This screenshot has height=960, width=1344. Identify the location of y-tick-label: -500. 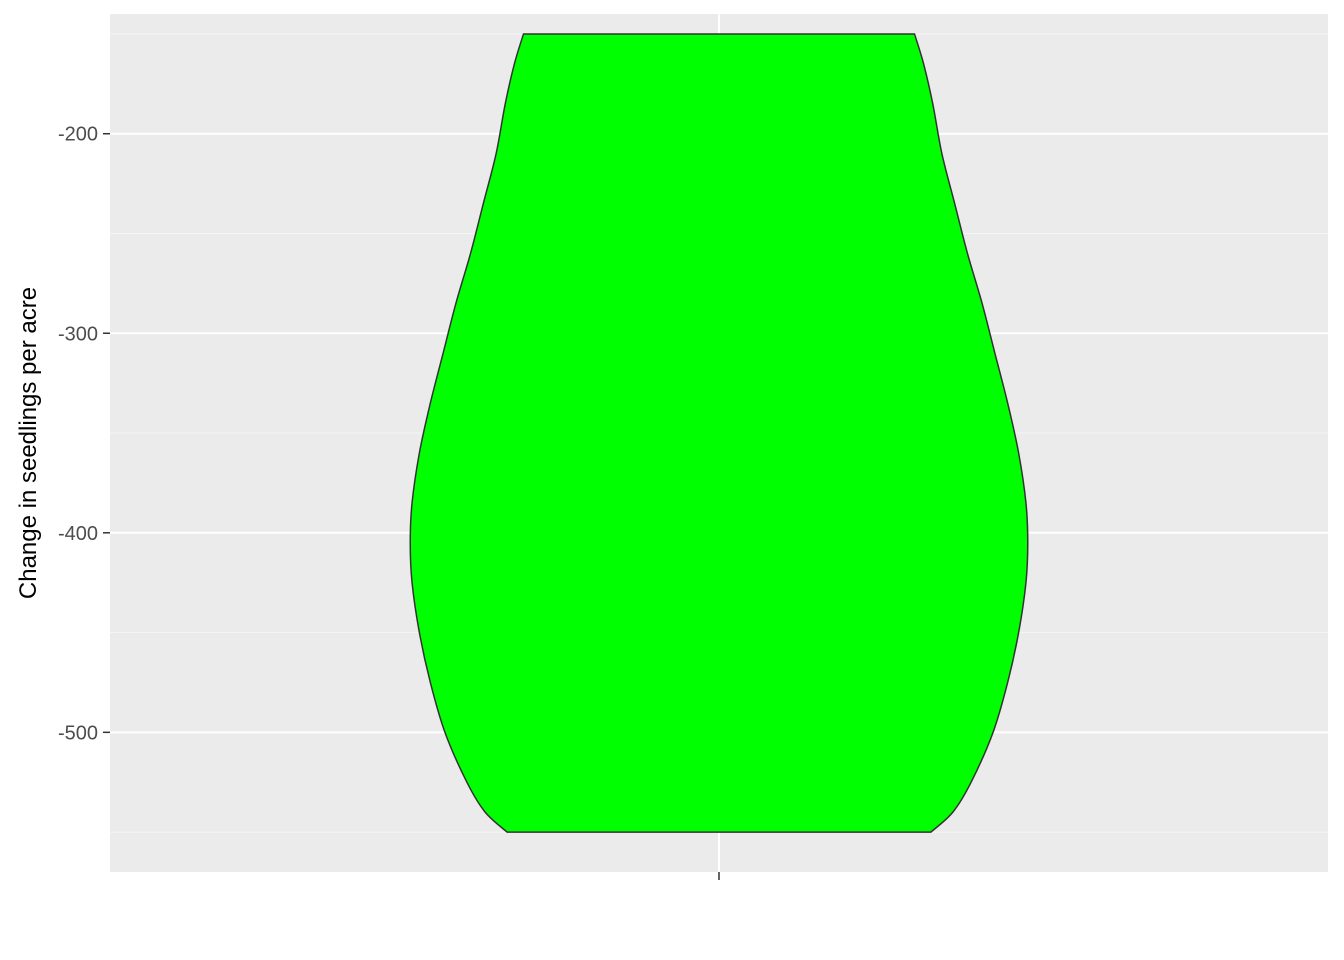
(78, 733).